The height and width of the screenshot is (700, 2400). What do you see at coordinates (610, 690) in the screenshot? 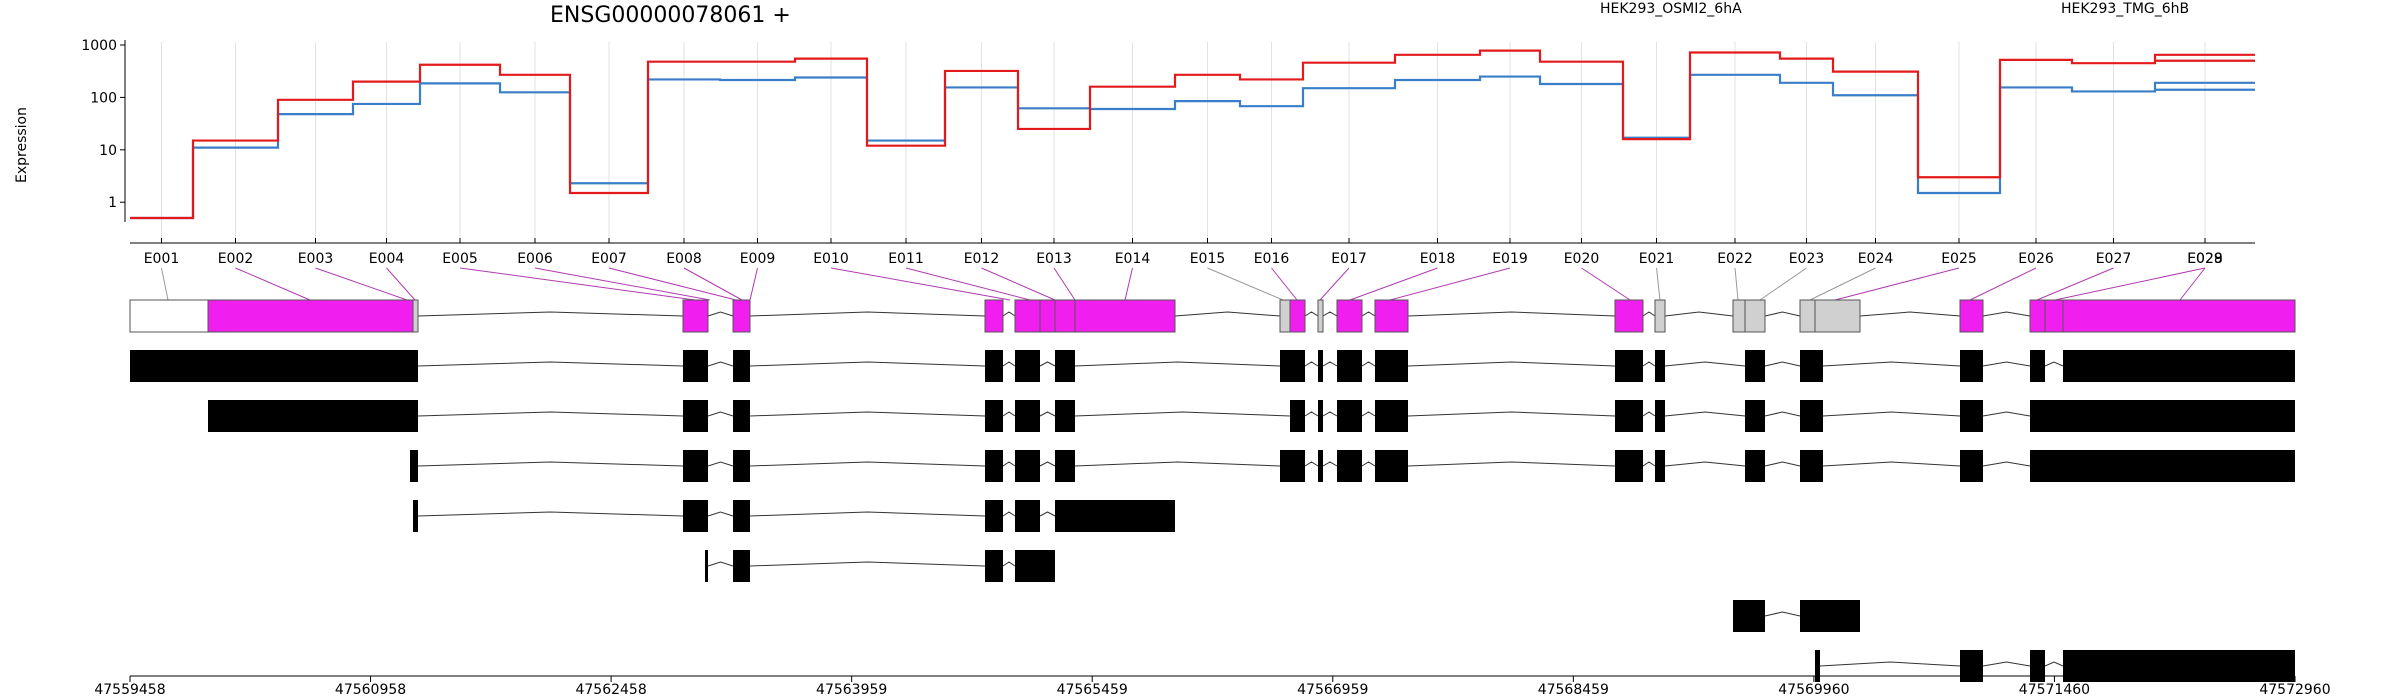
I see `genomic-tick-label: 47562458` at bounding box center [610, 690].